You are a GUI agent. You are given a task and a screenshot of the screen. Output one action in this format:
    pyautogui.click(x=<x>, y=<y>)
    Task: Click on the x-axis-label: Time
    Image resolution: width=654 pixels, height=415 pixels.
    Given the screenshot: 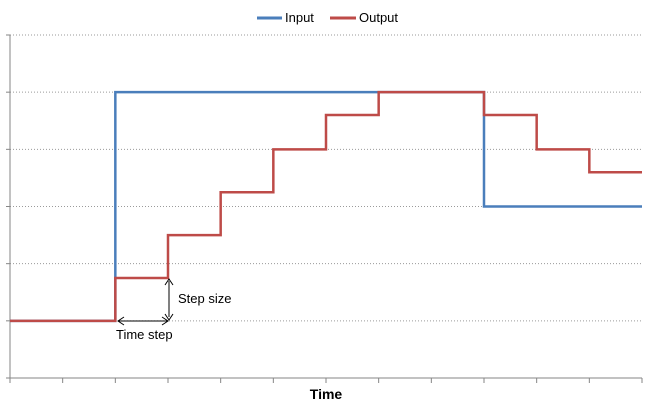 What is the action you would take?
    pyautogui.click(x=326, y=394)
    